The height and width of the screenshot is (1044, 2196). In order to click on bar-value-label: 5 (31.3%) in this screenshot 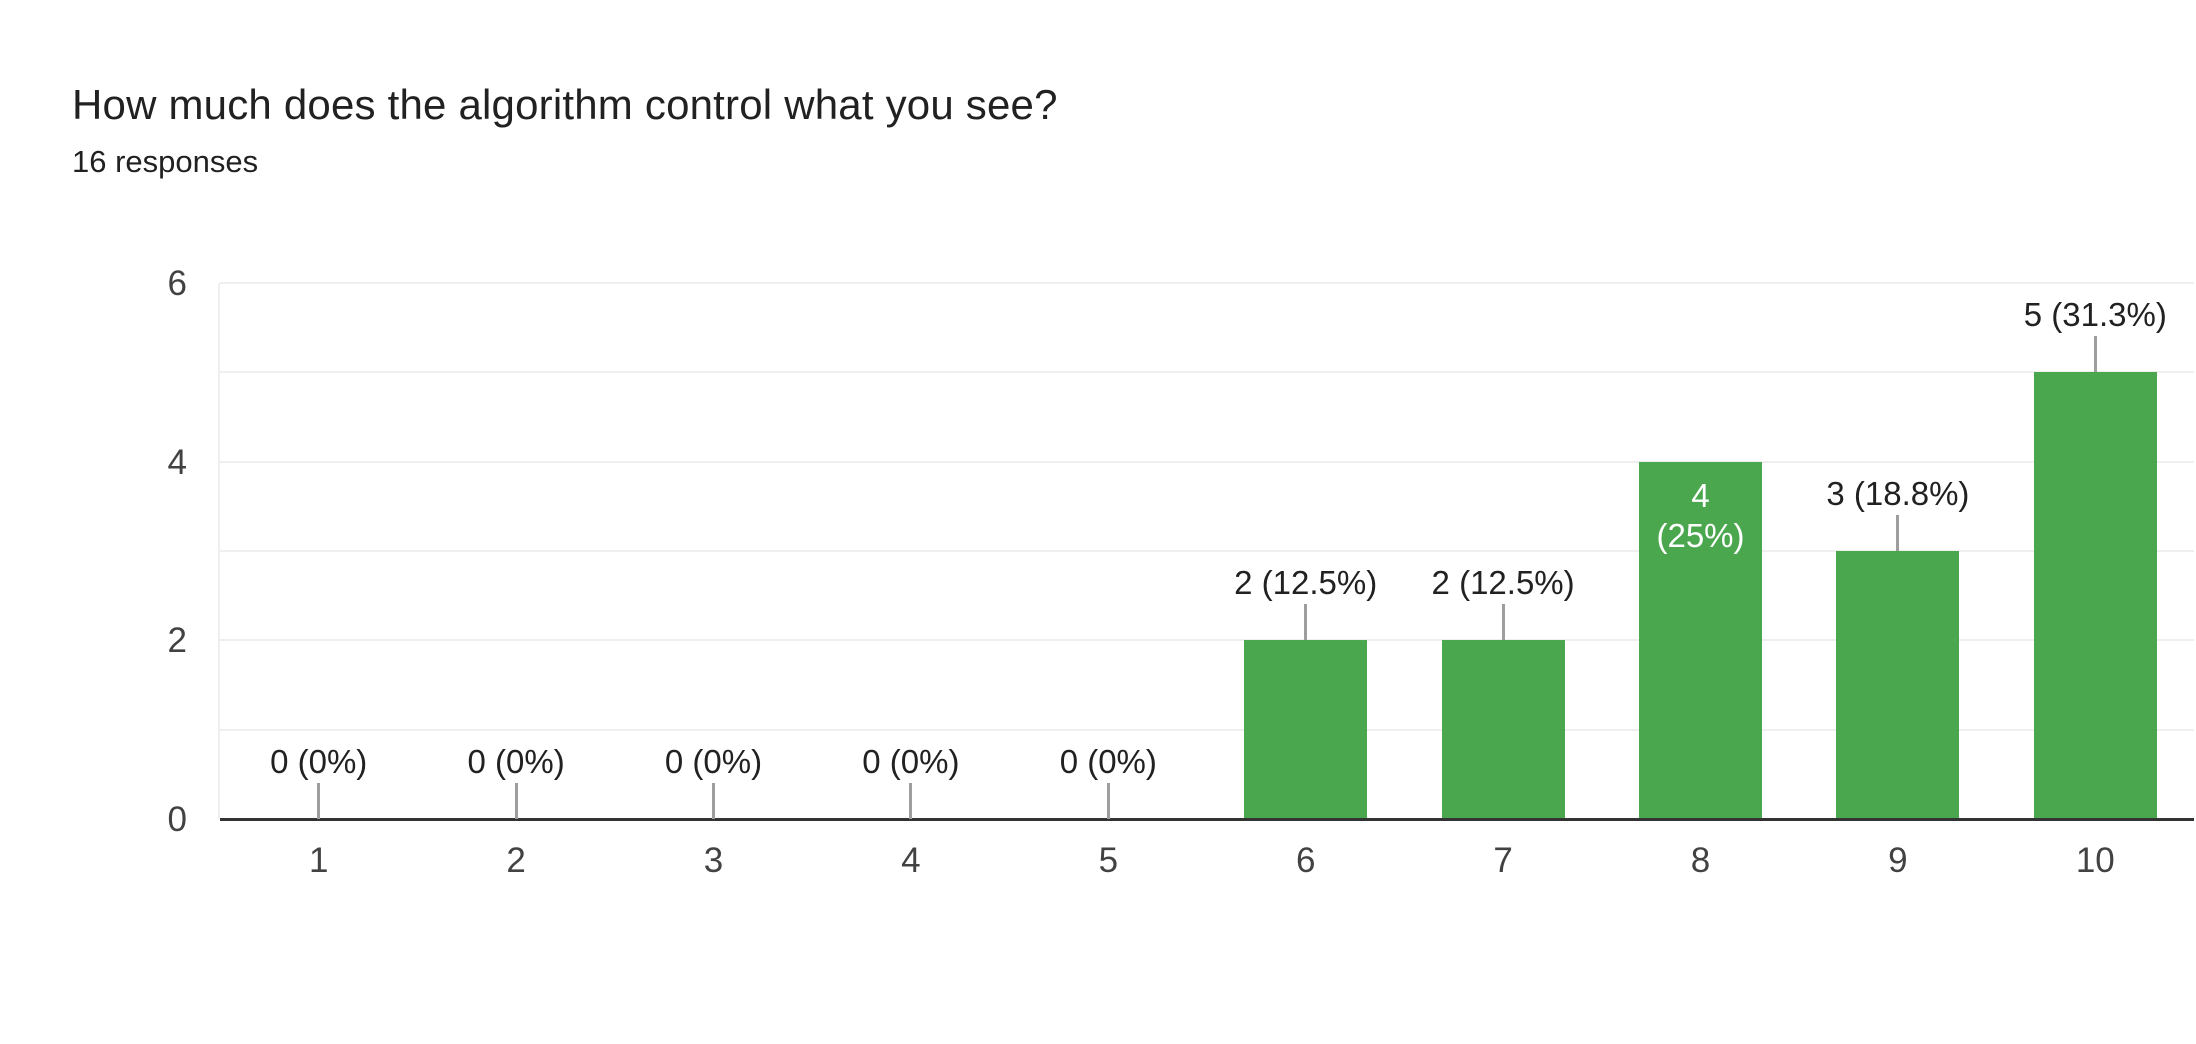, I will do `click(2095, 315)`.